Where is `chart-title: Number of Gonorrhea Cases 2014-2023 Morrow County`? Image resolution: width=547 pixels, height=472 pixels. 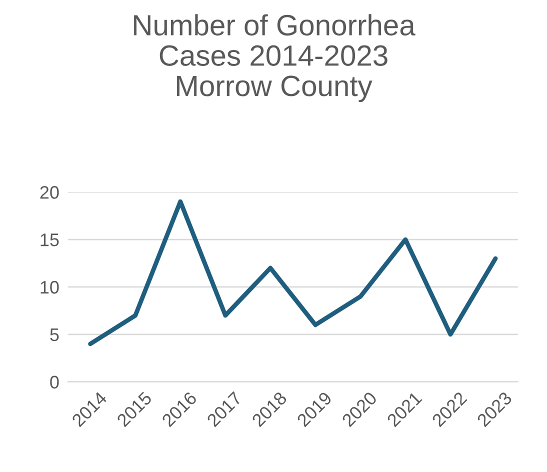
chart-title: Number of Gonorrhea Cases 2014-2023 Morrow County is located at coordinates (275, 58).